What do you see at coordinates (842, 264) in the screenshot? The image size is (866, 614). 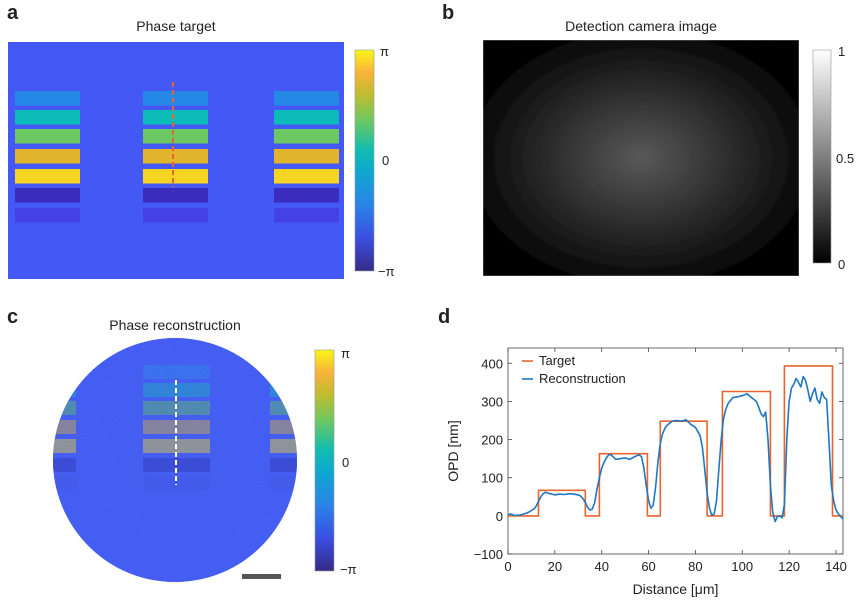 I see `colorbar-b-tick-min: 0` at bounding box center [842, 264].